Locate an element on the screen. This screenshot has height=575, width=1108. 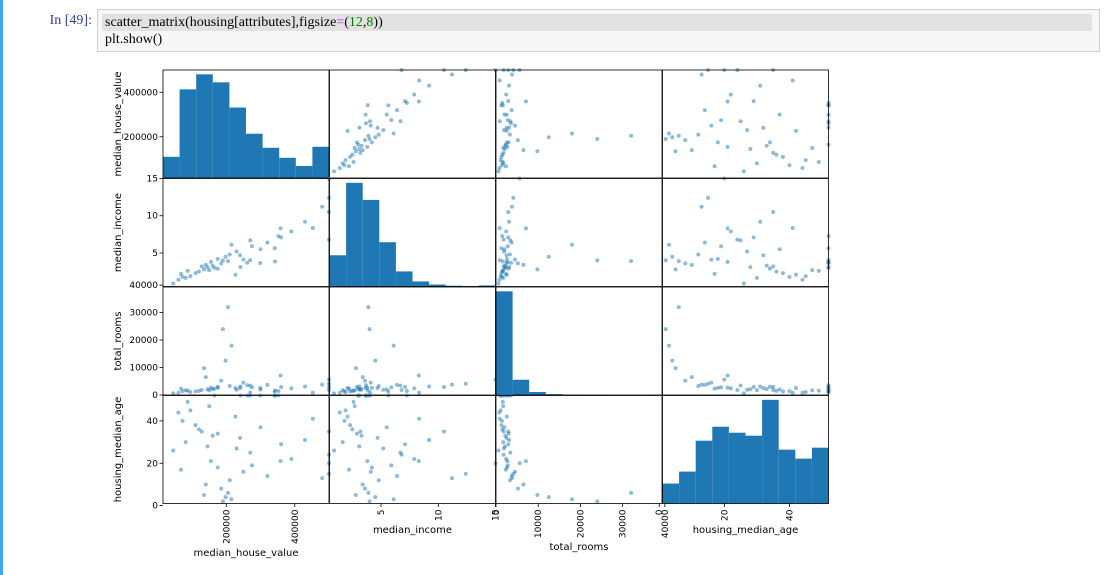
y-tick-label: 20000 is located at coordinates (143, 341).